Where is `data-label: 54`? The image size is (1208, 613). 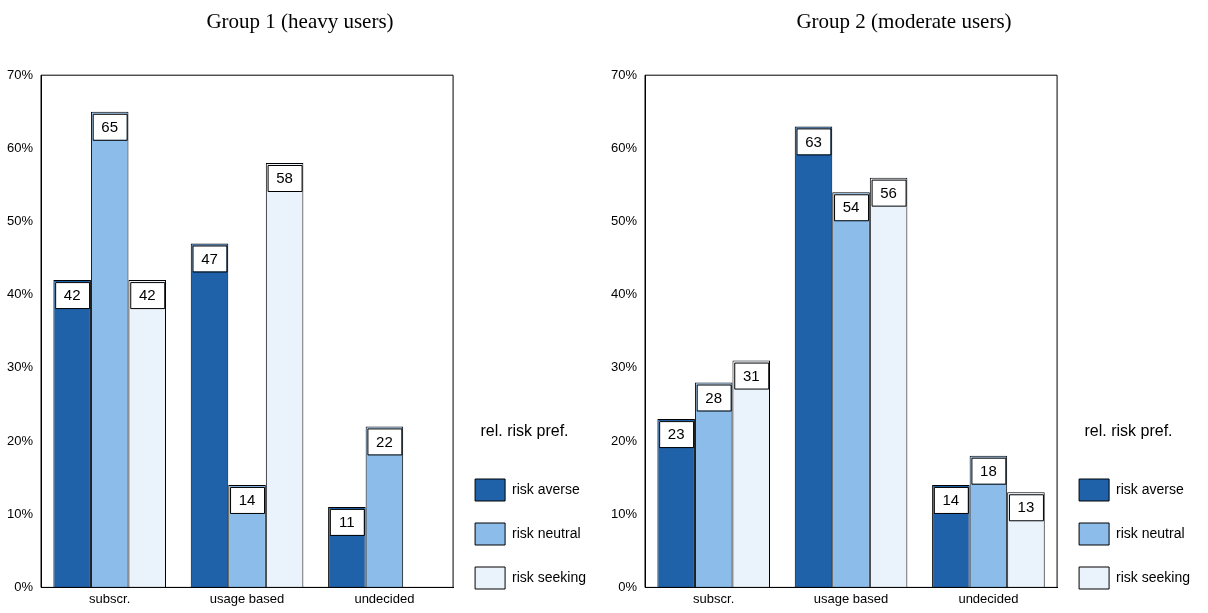
data-label: 54 is located at coordinates (851, 207).